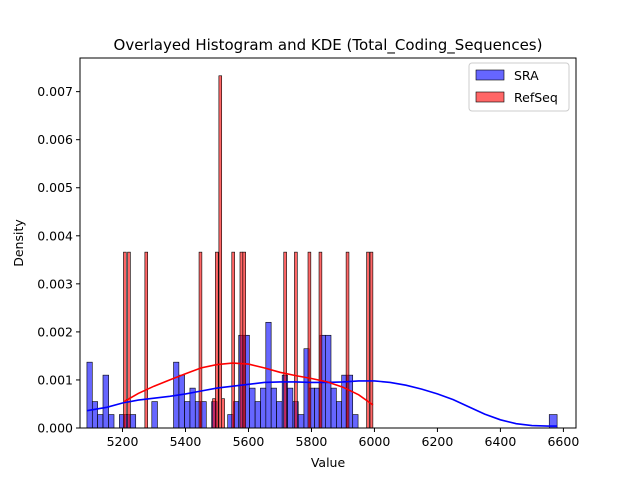  I want to click on y-tick-label: 0.007, so click(55, 91).